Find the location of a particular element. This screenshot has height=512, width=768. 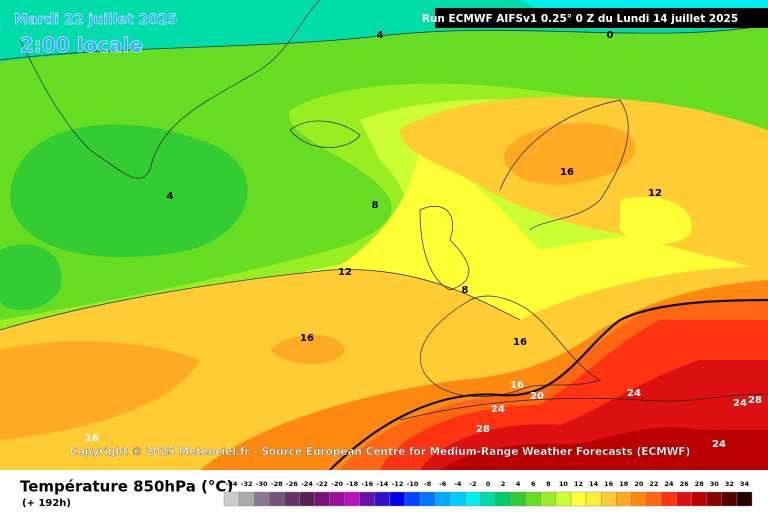

scale-label: 18 is located at coordinates (624, 484).